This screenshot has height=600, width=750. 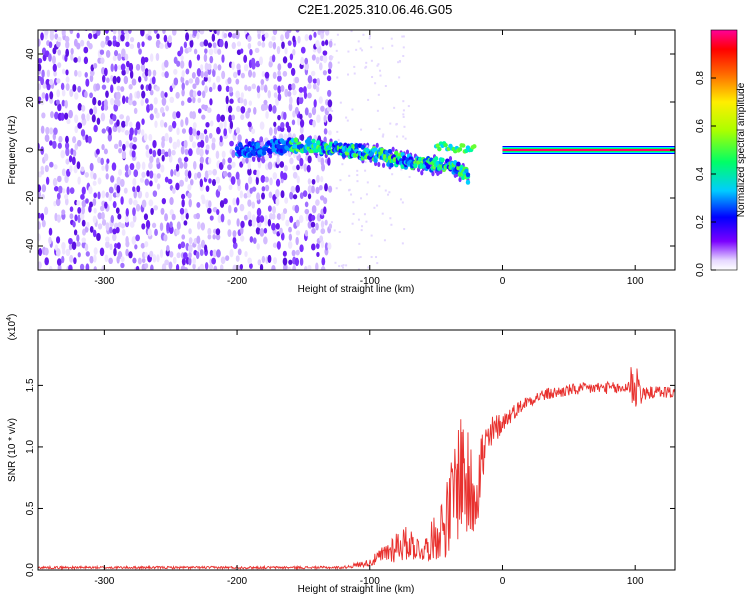 What do you see at coordinates (390, 151) in the screenshot?
I see `signal-blob` at bounding box center [390, 151].